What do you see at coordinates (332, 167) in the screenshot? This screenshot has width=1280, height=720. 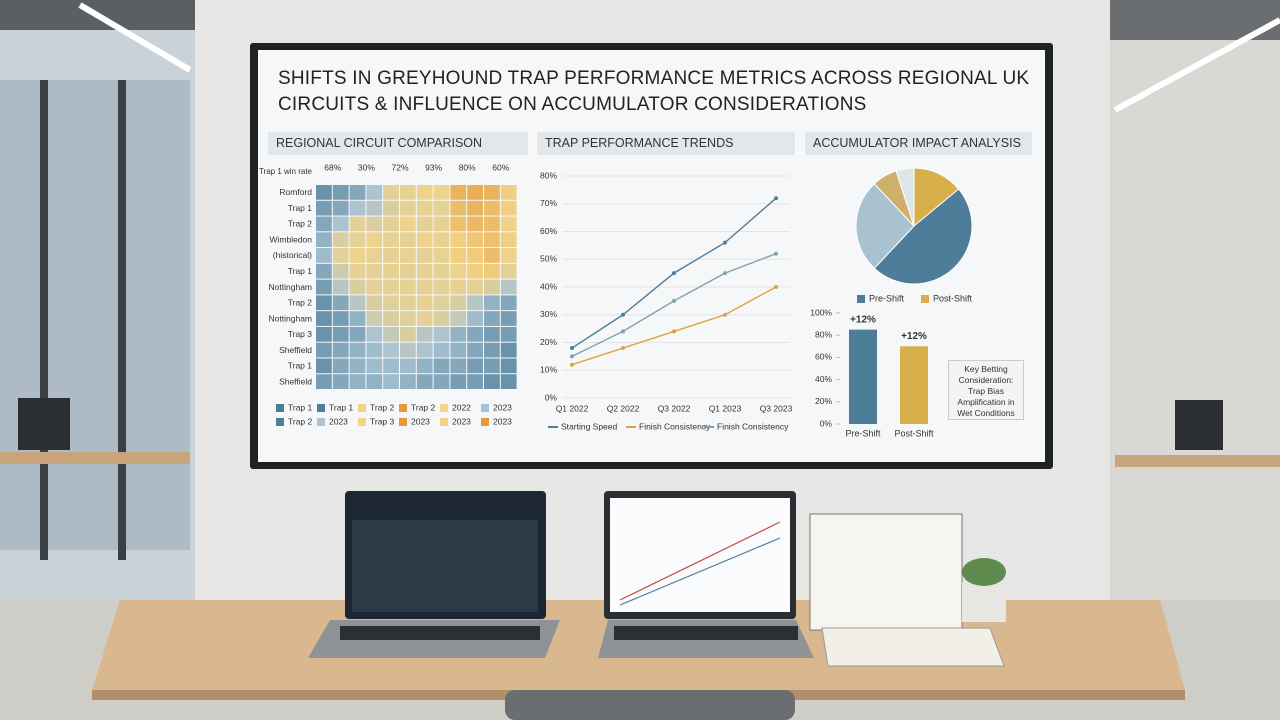 I see `column-header: 68%` at bounding box center [332, 167].